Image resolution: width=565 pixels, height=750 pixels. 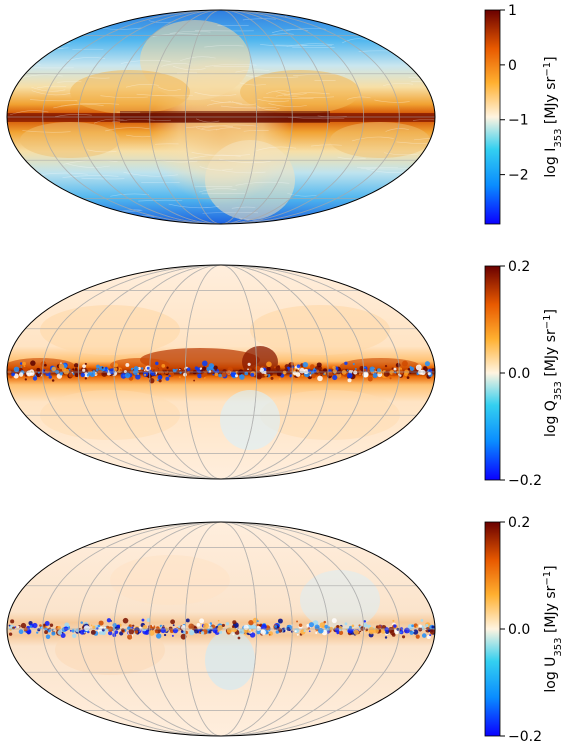 I want to click on colorbar-tick-label: −2, so click(x=518, y=176).